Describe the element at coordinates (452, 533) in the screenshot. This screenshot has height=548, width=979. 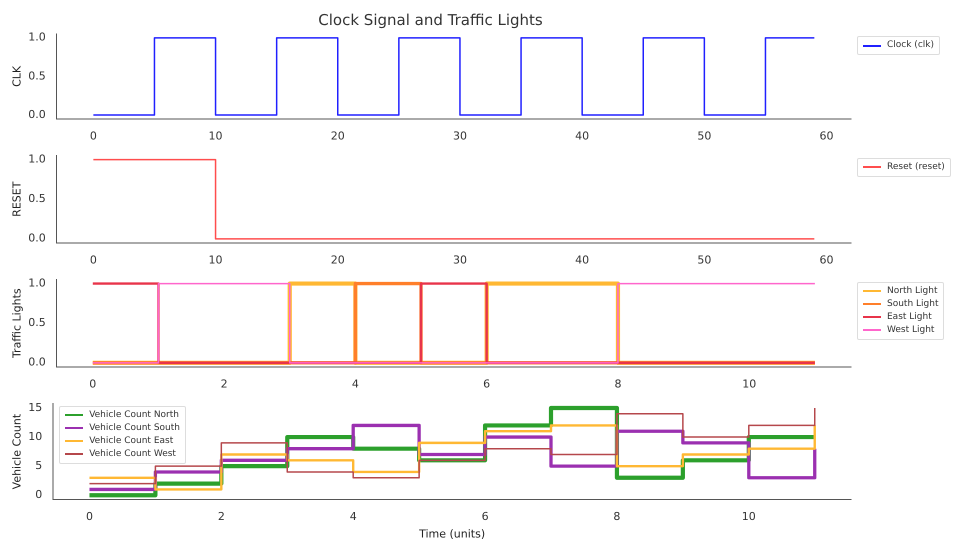
I see `x-axis-title: Time (units)` at that location.